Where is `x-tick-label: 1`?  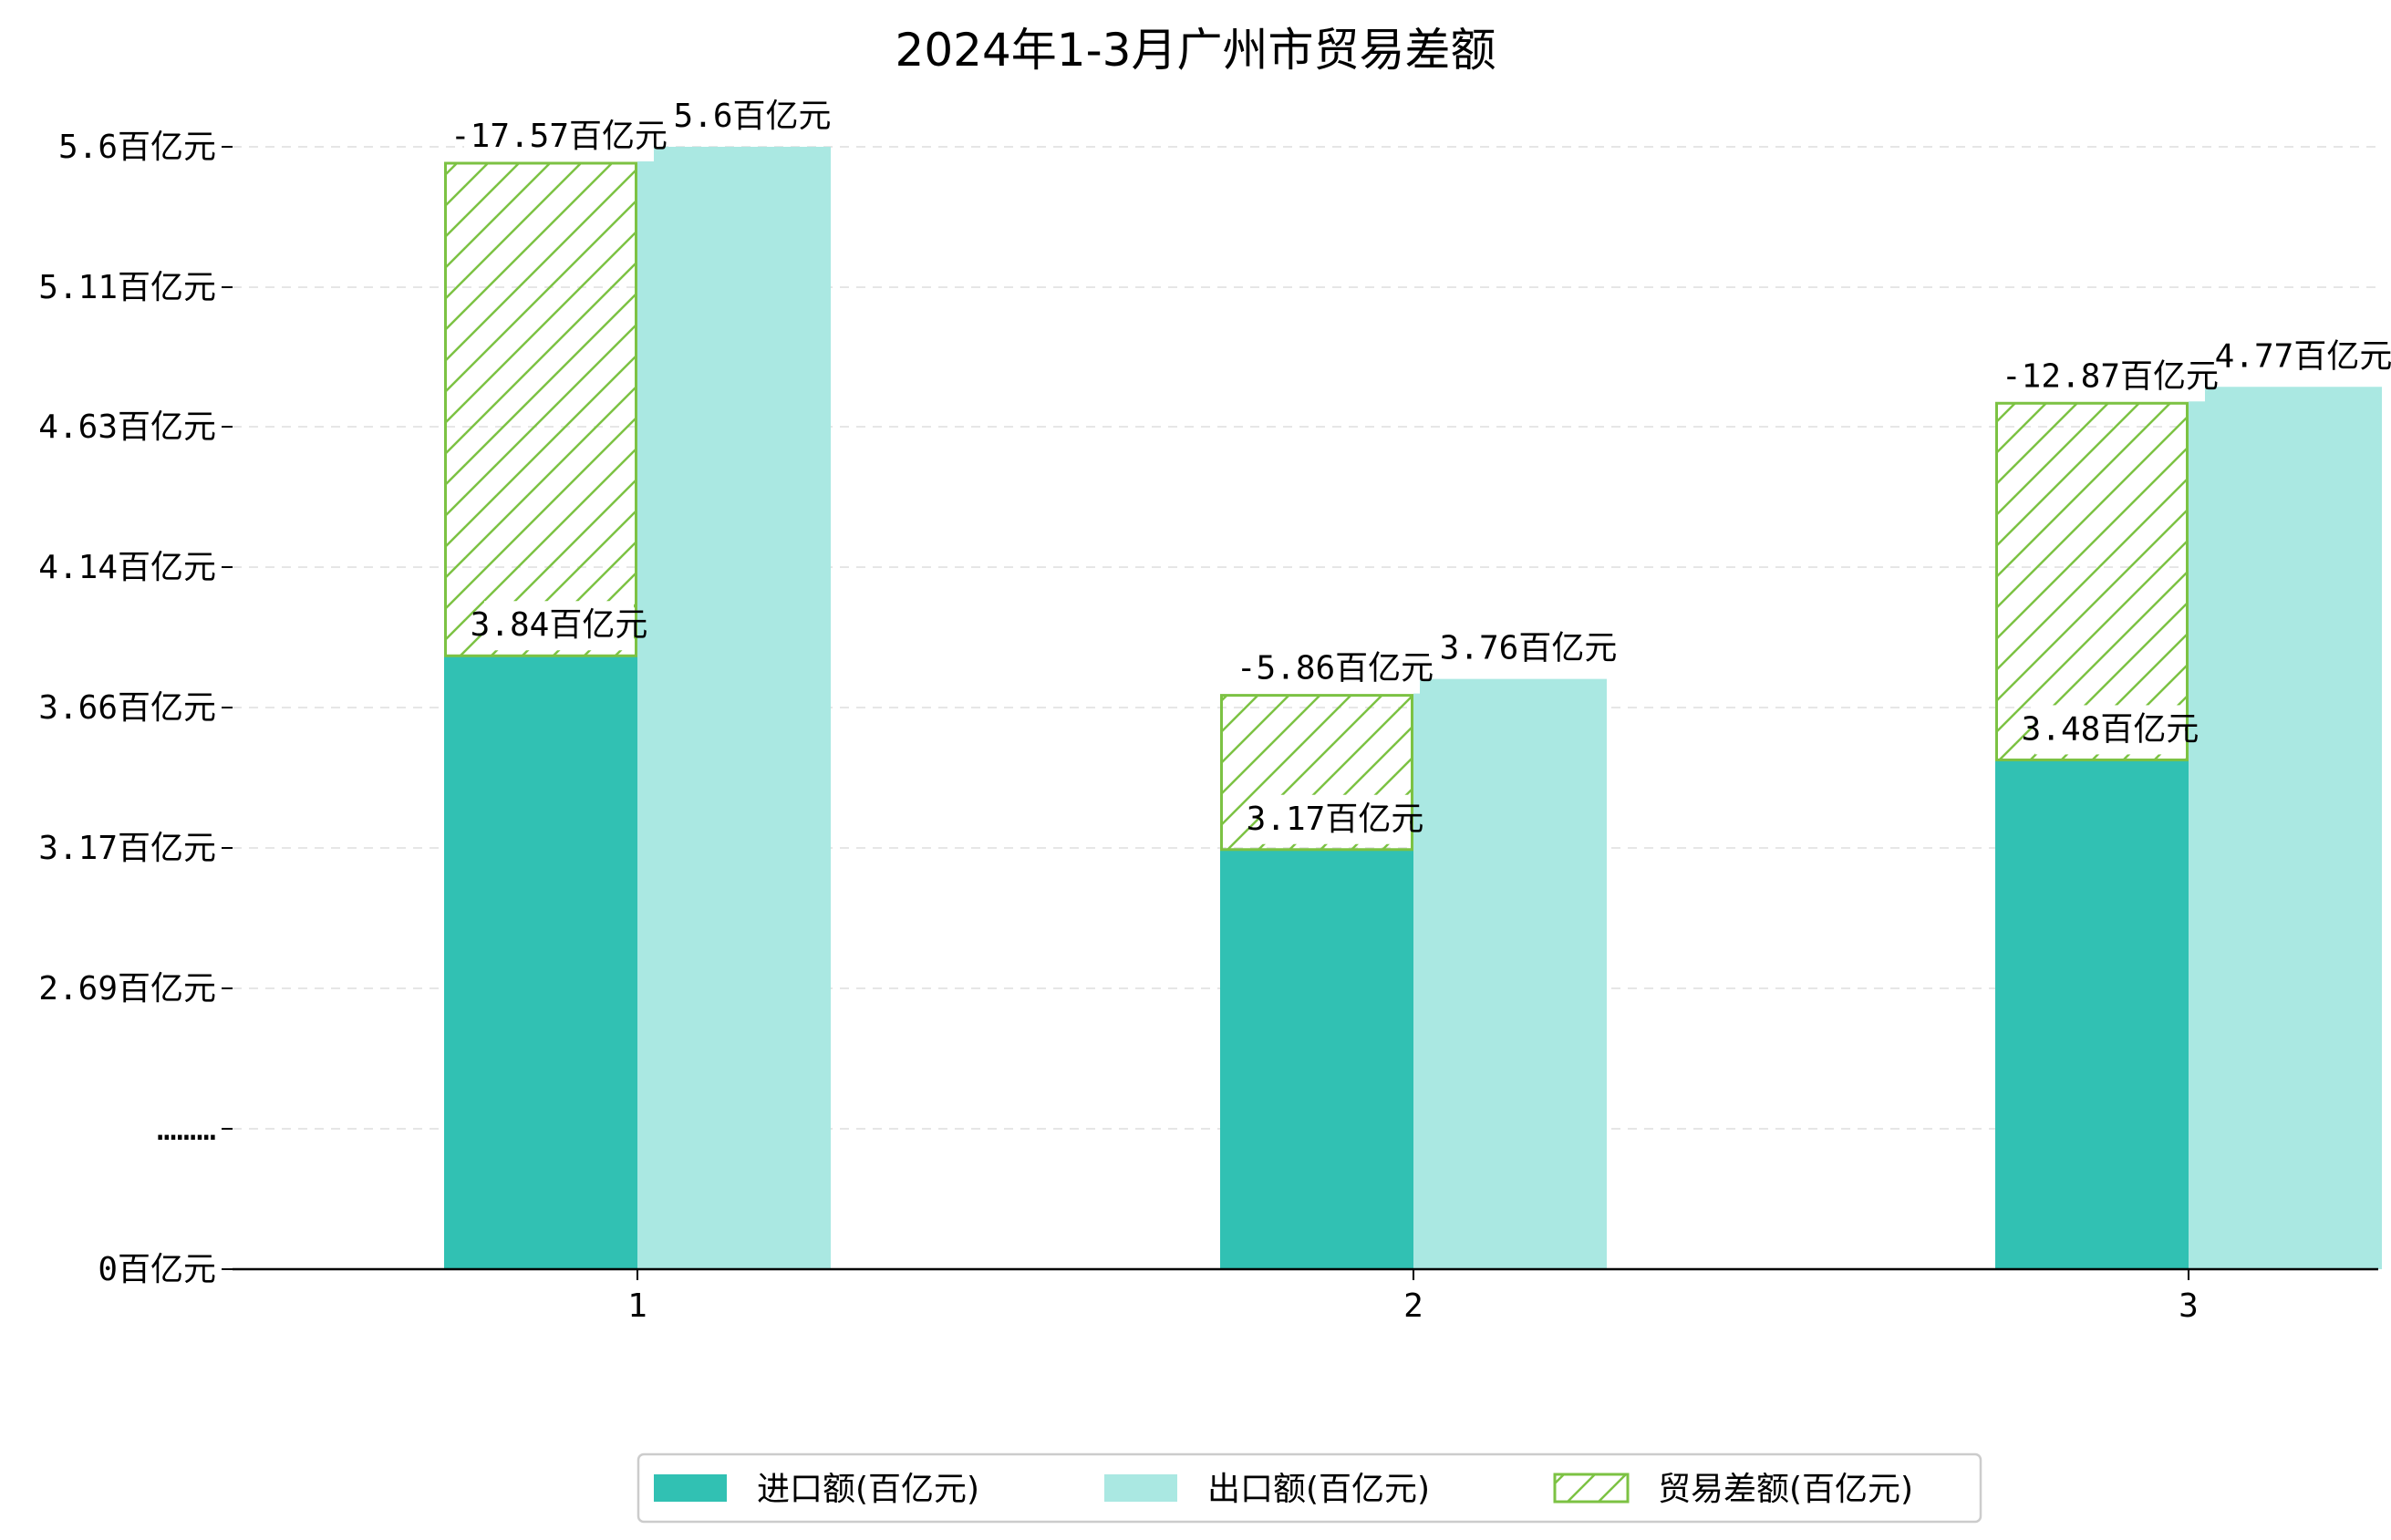 x-tick-label: 1 is located at coordinates (637, 1306).